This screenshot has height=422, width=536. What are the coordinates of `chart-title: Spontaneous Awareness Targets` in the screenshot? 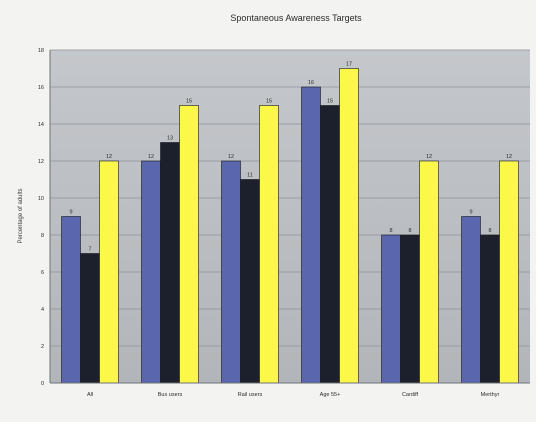 It's located at (296, 18).